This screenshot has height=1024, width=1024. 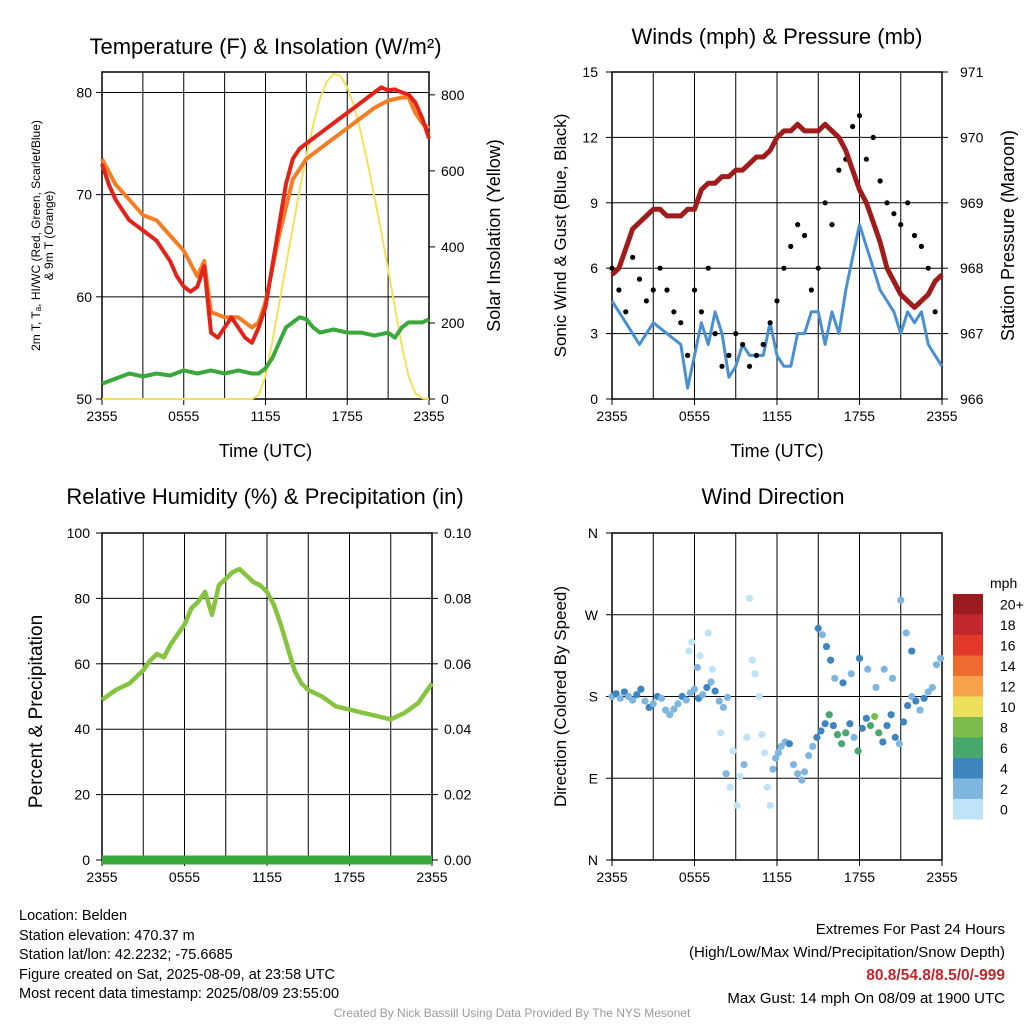 I want to click on y2-tick-label: 967, so click(x=972, y=334).